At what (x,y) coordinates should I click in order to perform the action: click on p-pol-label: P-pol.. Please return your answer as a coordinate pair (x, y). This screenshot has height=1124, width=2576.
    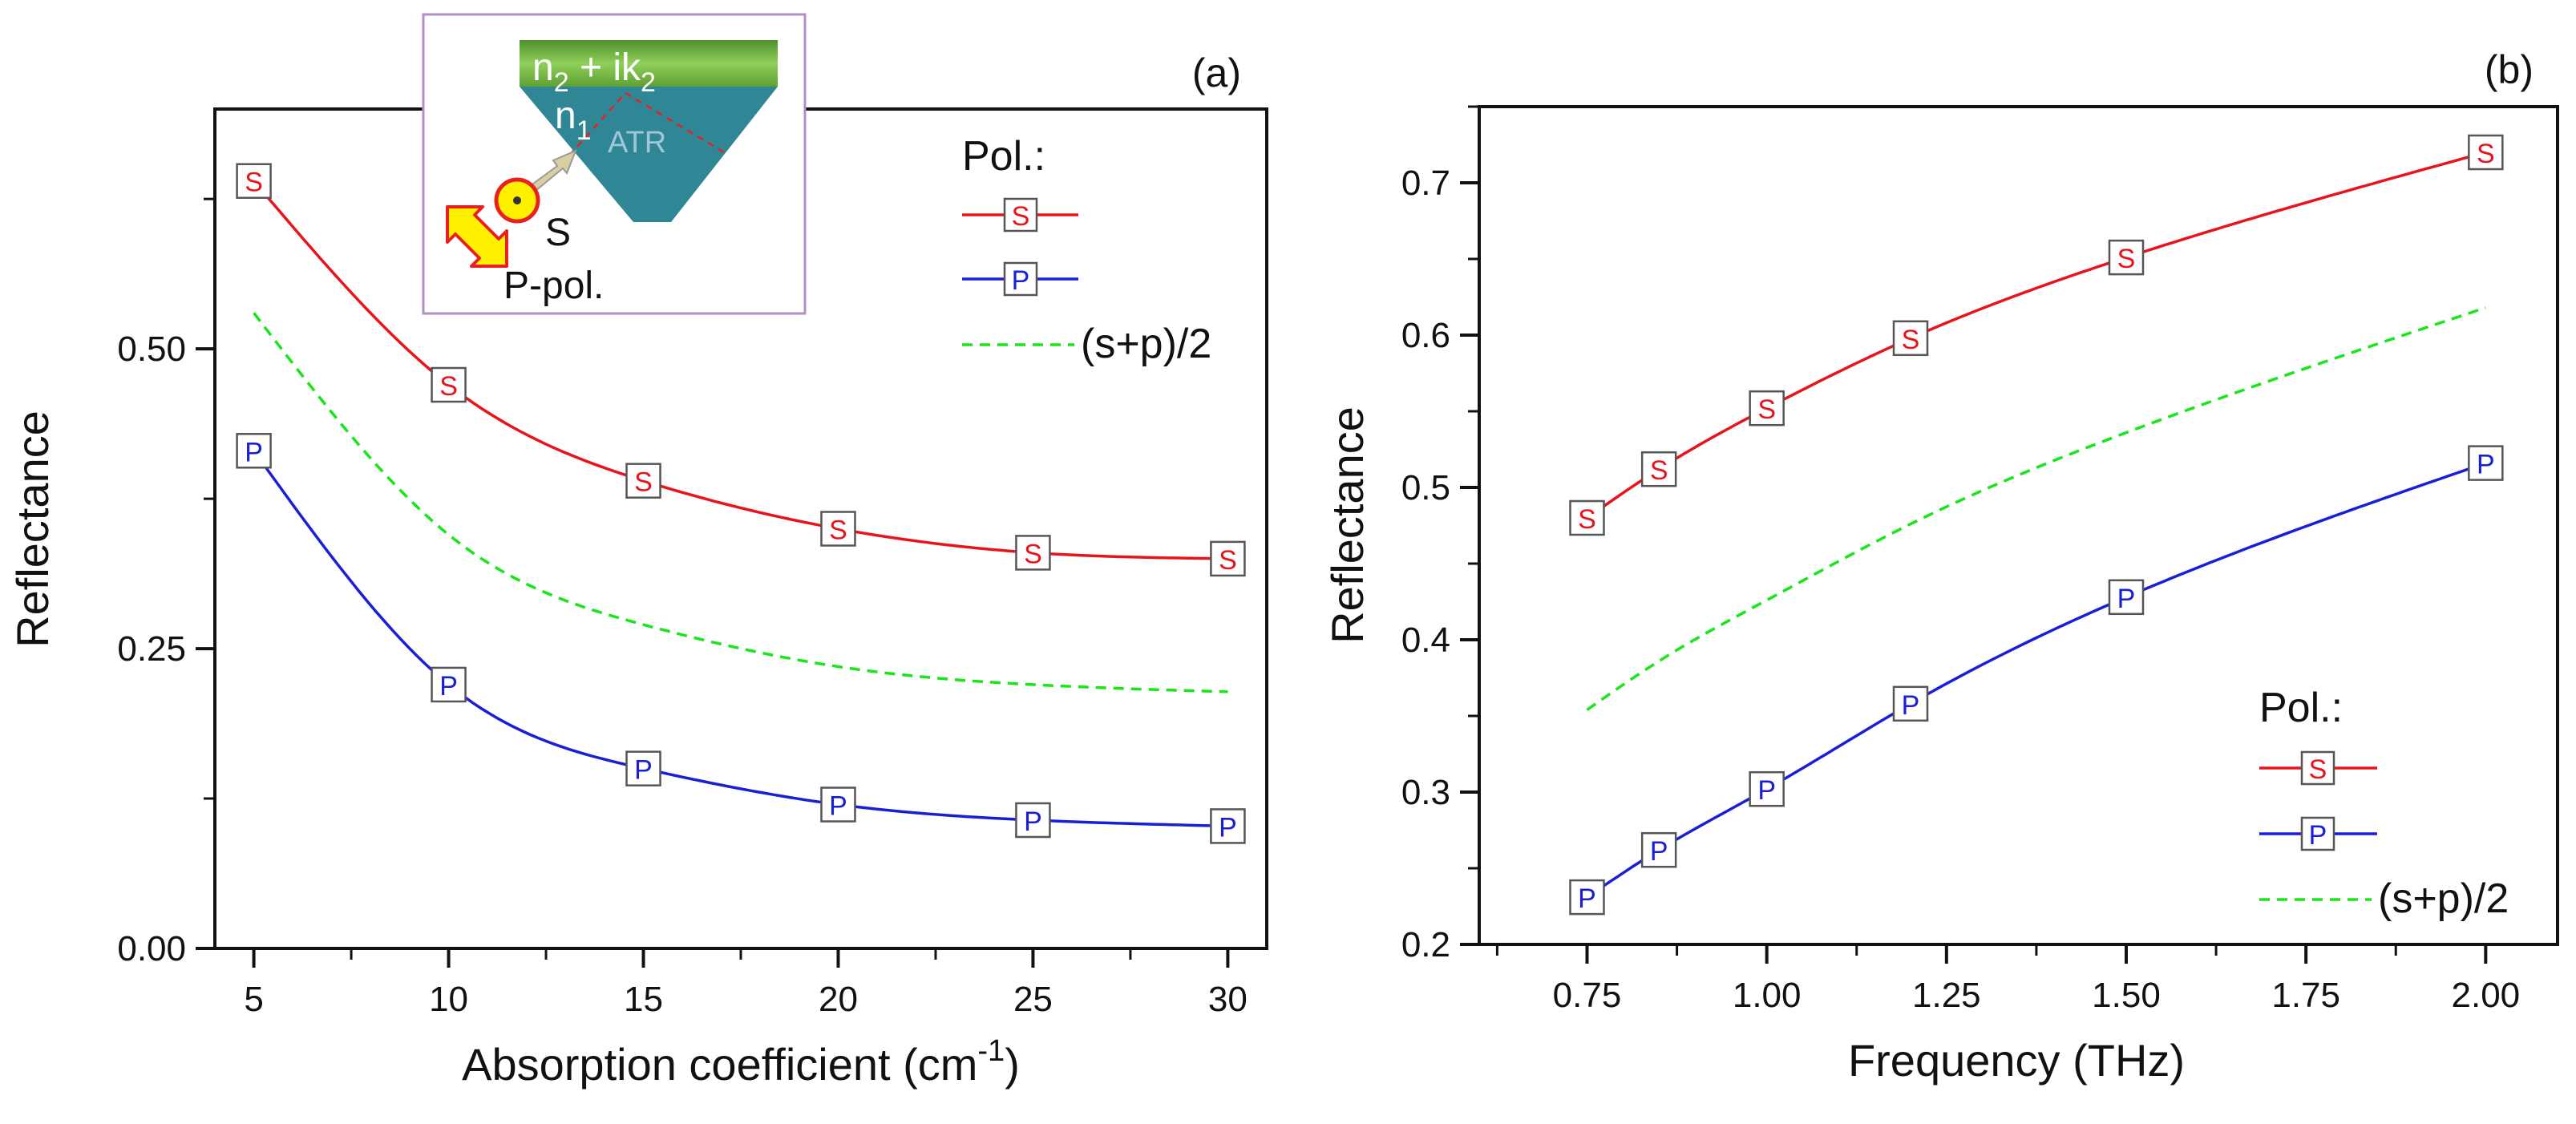
    Looking at the image, I should click on (553, 286).